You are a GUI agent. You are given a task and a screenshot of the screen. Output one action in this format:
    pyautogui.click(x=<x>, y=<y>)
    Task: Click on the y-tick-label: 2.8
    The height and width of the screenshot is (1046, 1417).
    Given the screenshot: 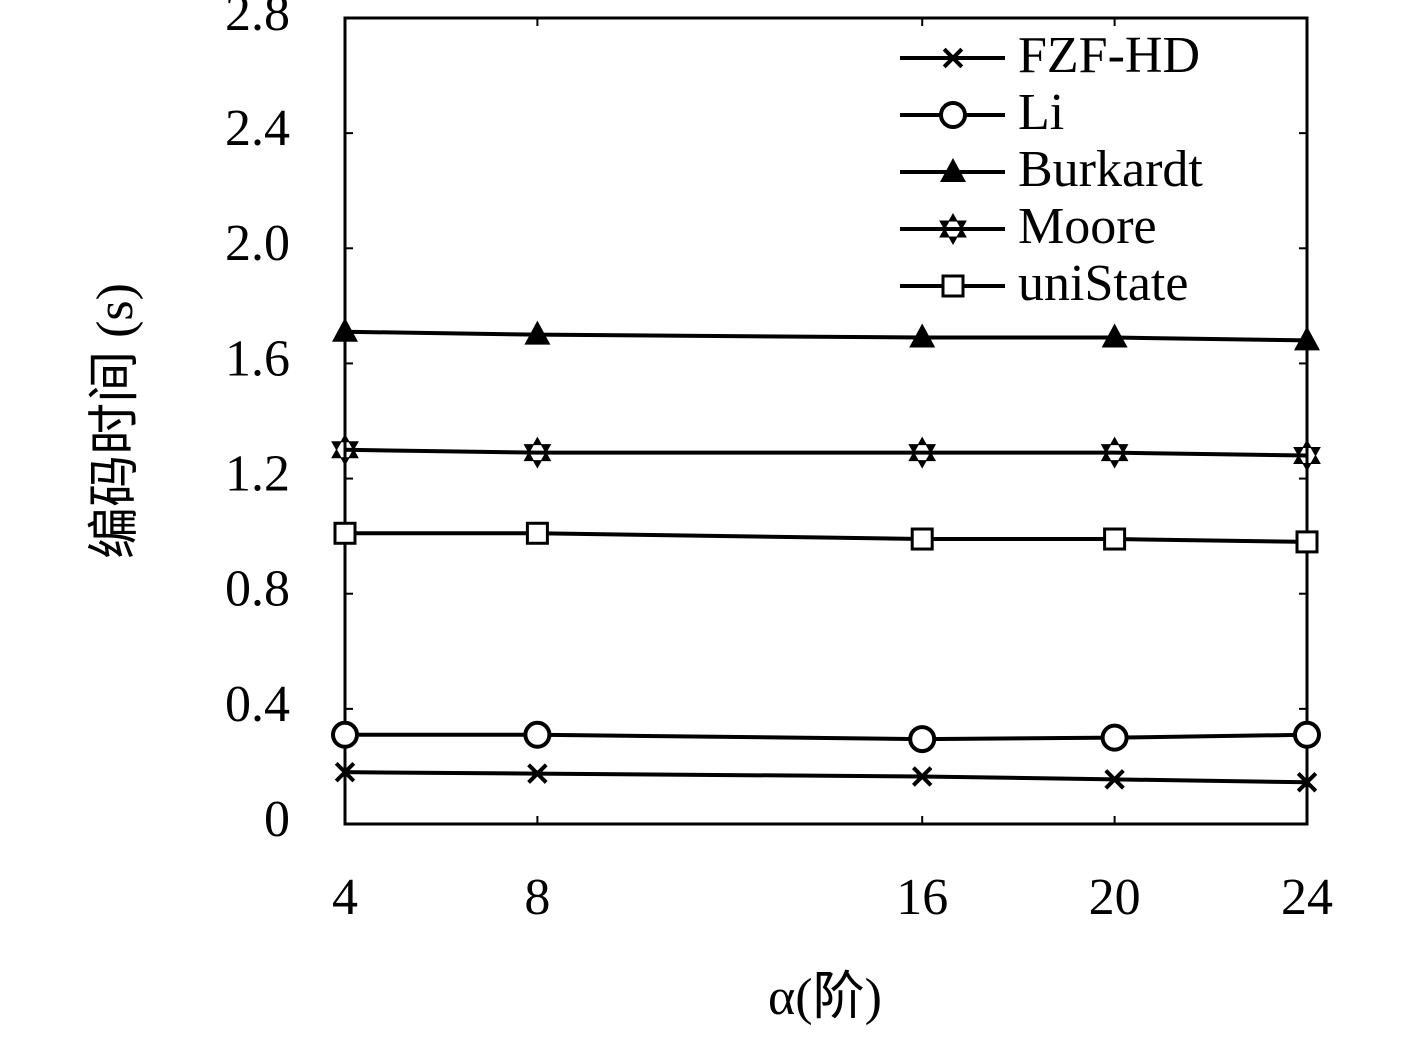 What is the action you would take?
    pyautogui.click(x=257, y=21)
    